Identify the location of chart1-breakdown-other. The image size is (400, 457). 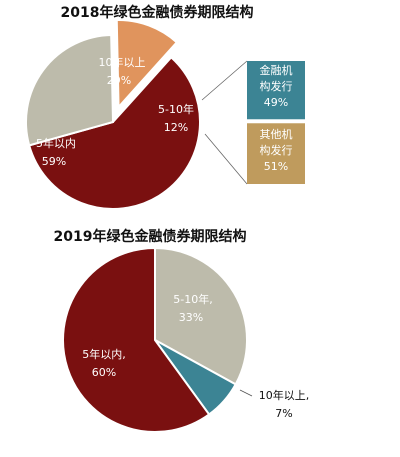
(276, 153).